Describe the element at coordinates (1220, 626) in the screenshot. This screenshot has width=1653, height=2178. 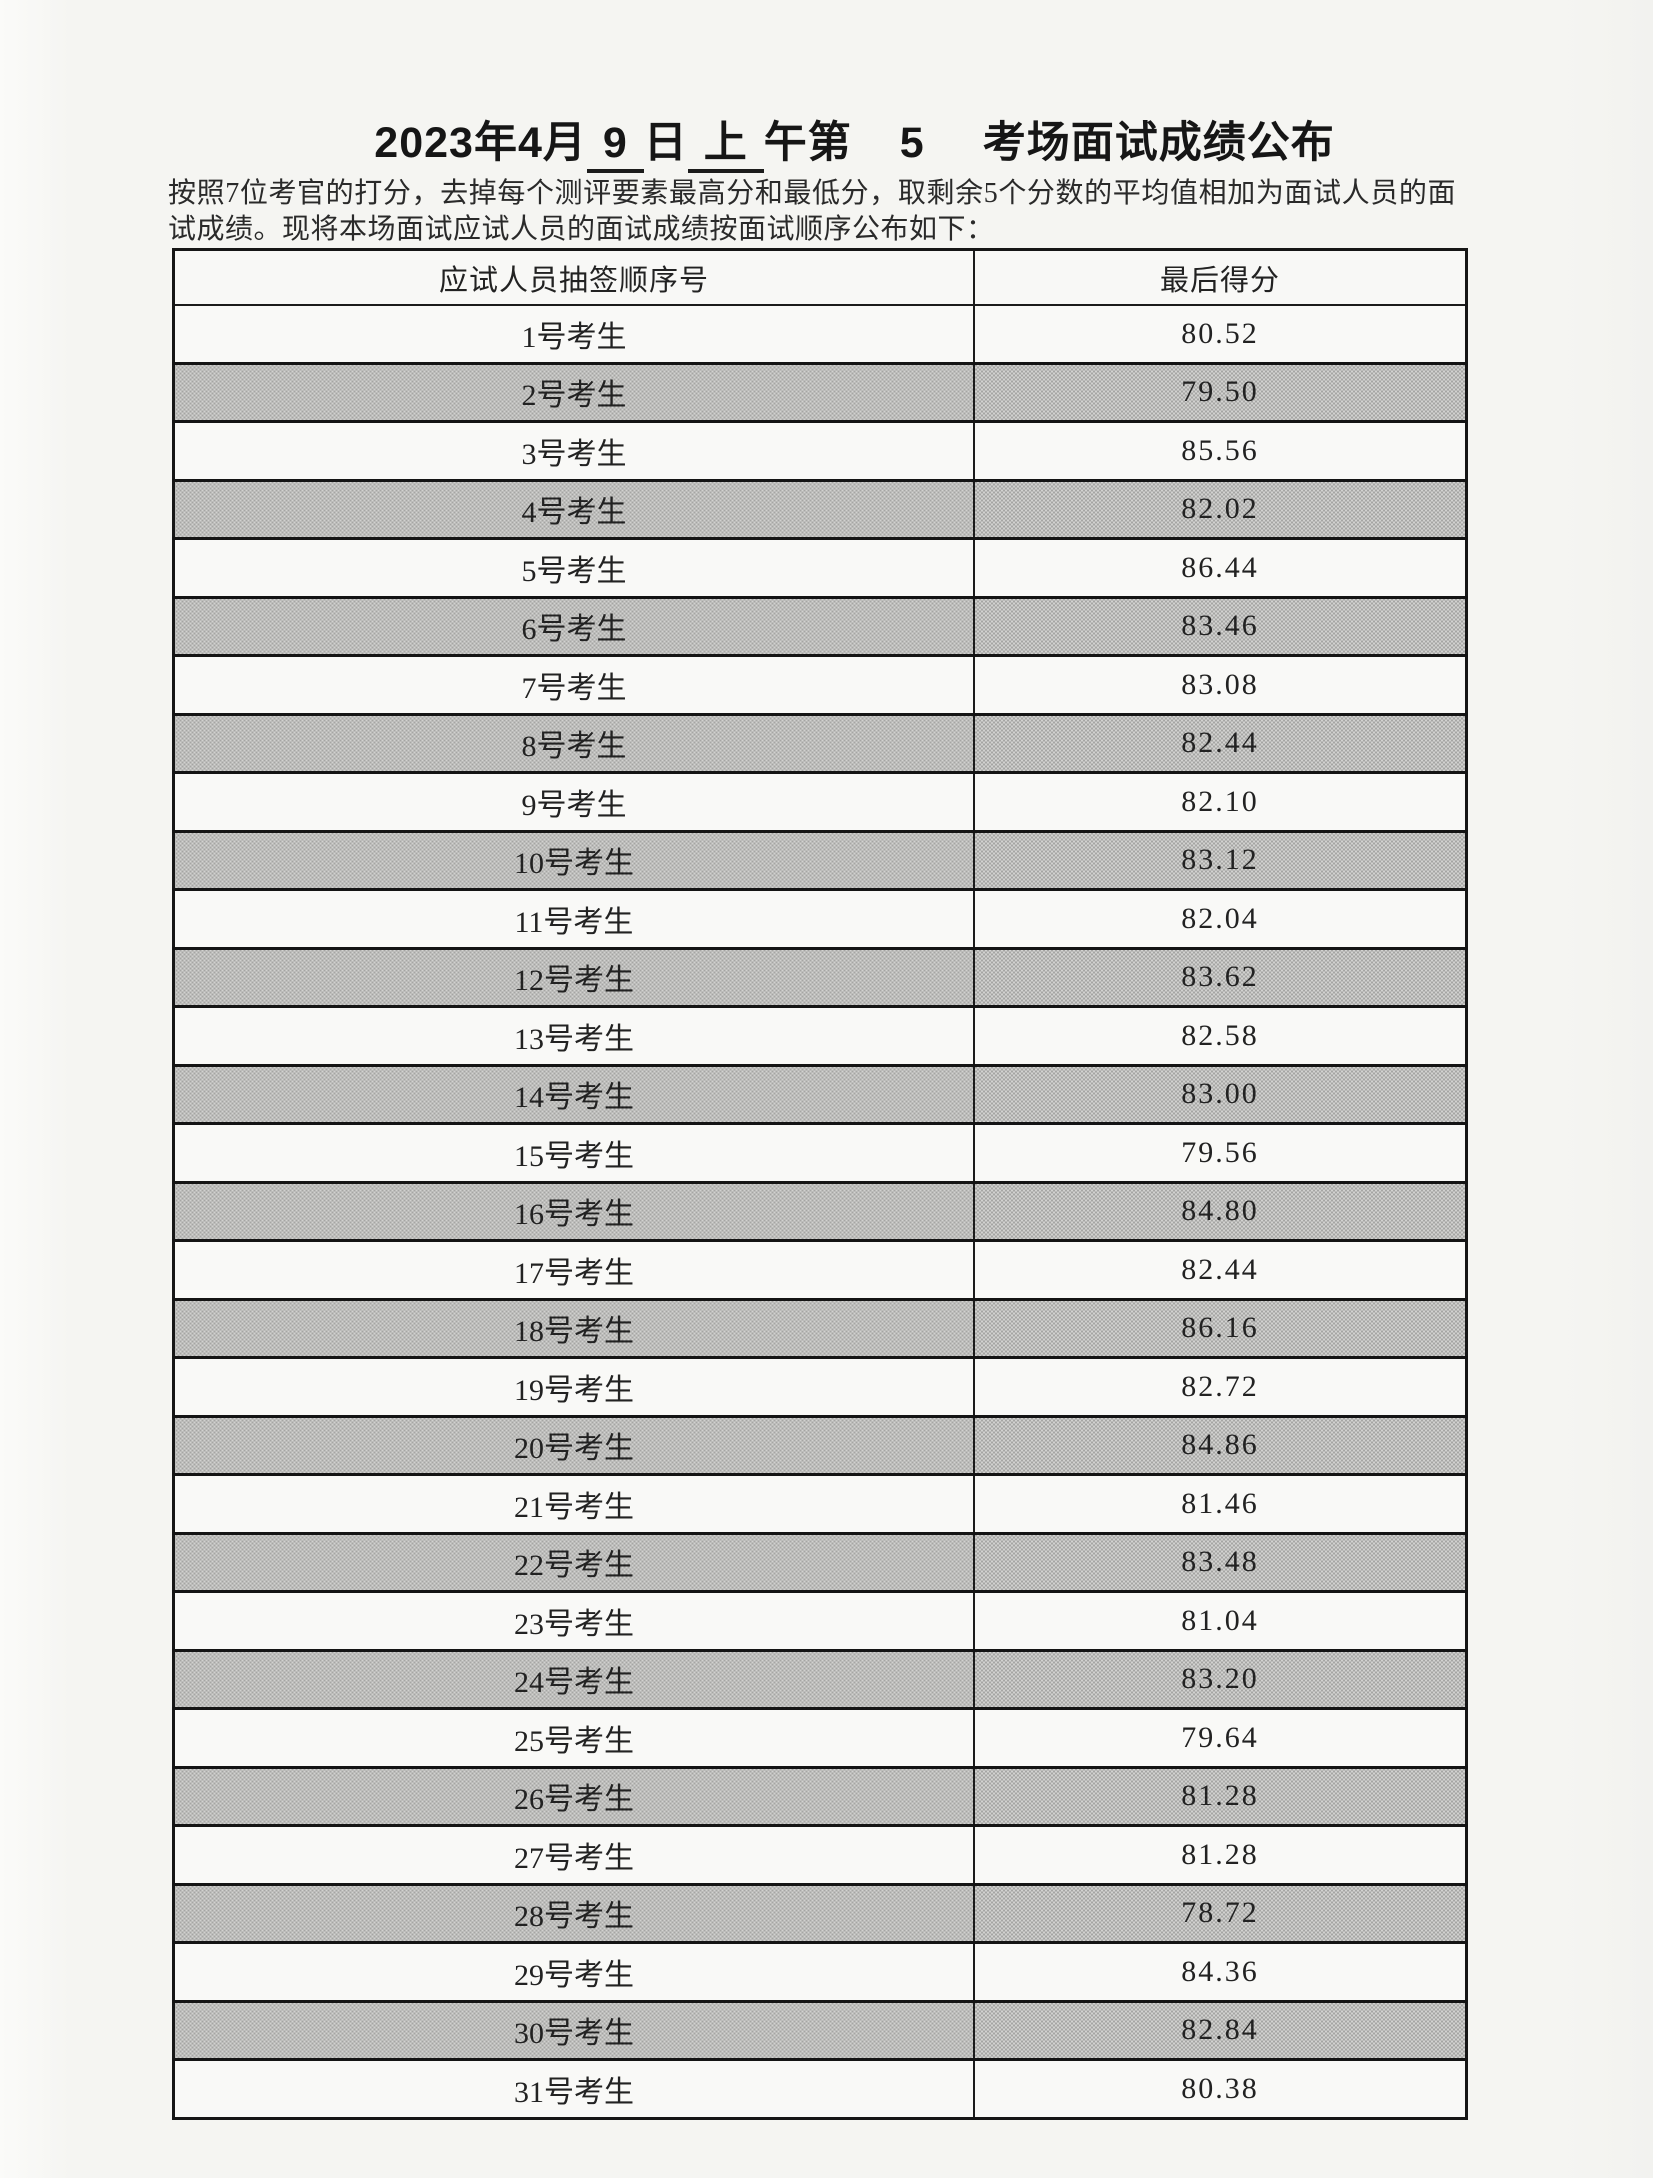
I see `score-cell: 83.46` at that location.